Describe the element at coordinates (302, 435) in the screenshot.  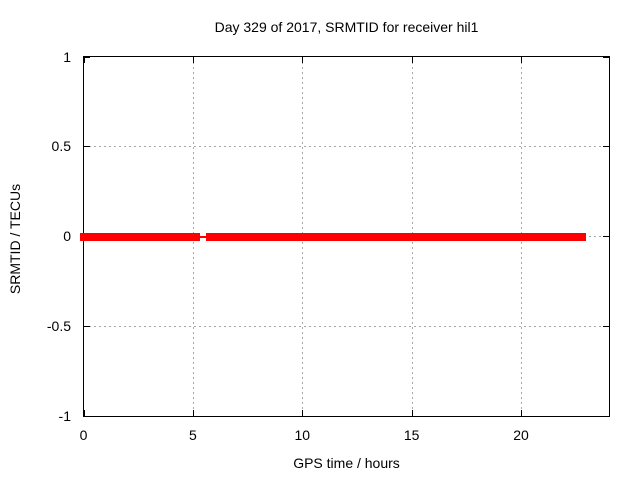
I see `x-tick-label: 10` at that location.